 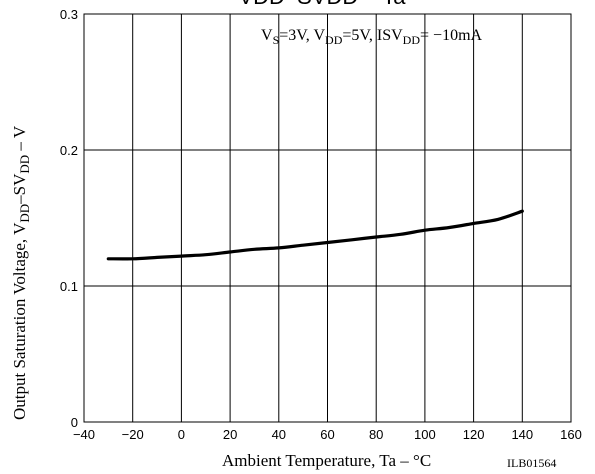 I want to click on x-tick-label: 140, so click(x=522, y=434).